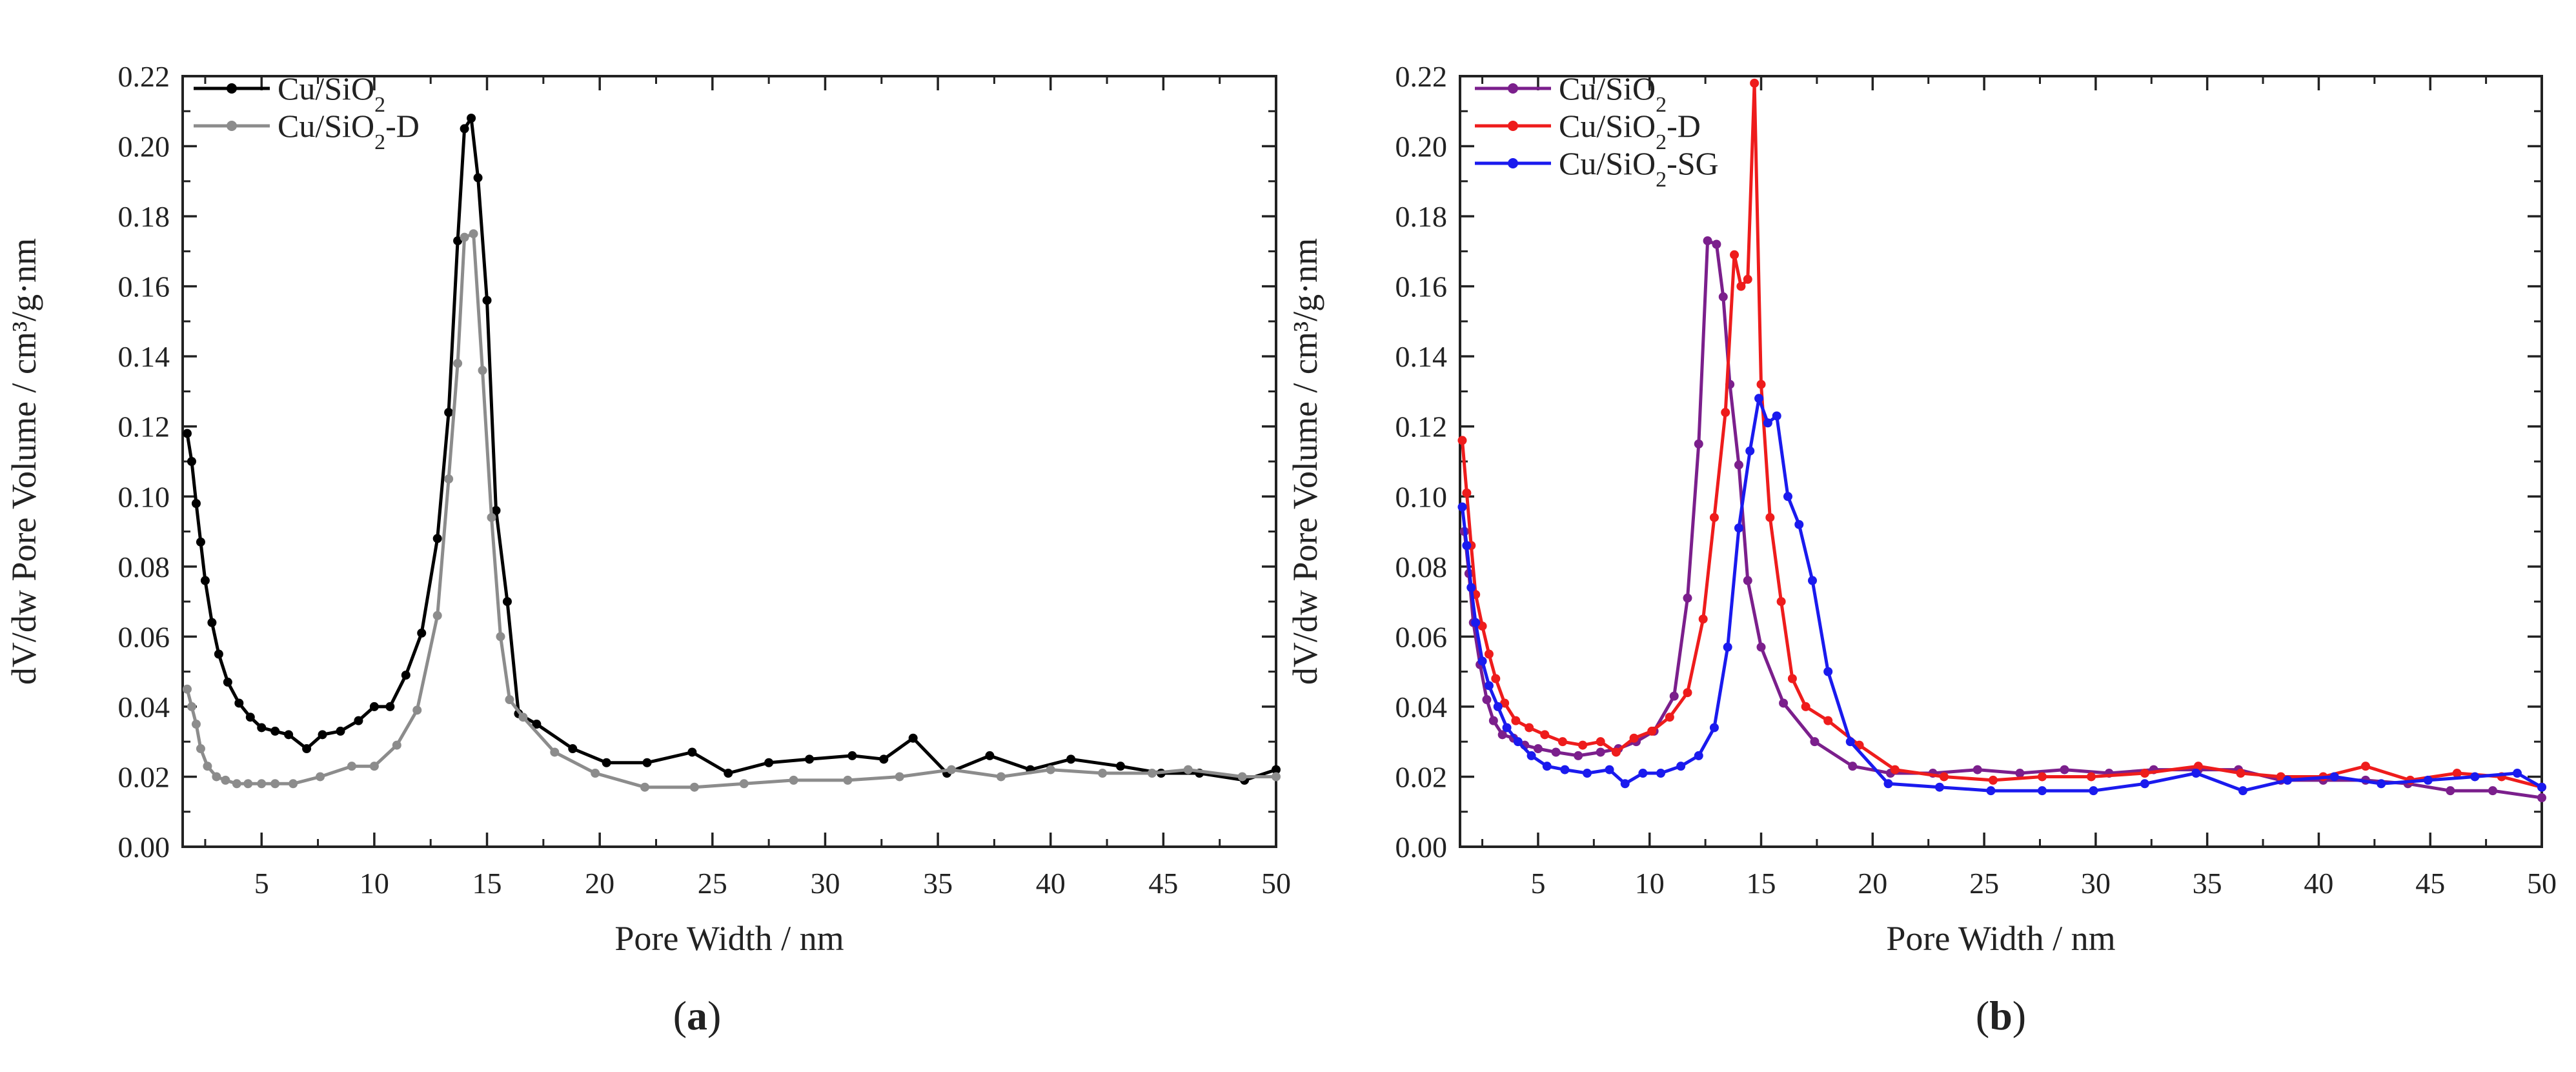 The width and height of the screenshot is (2576, 1072). I want to click on panel-label: (a), so click(697, 1015).